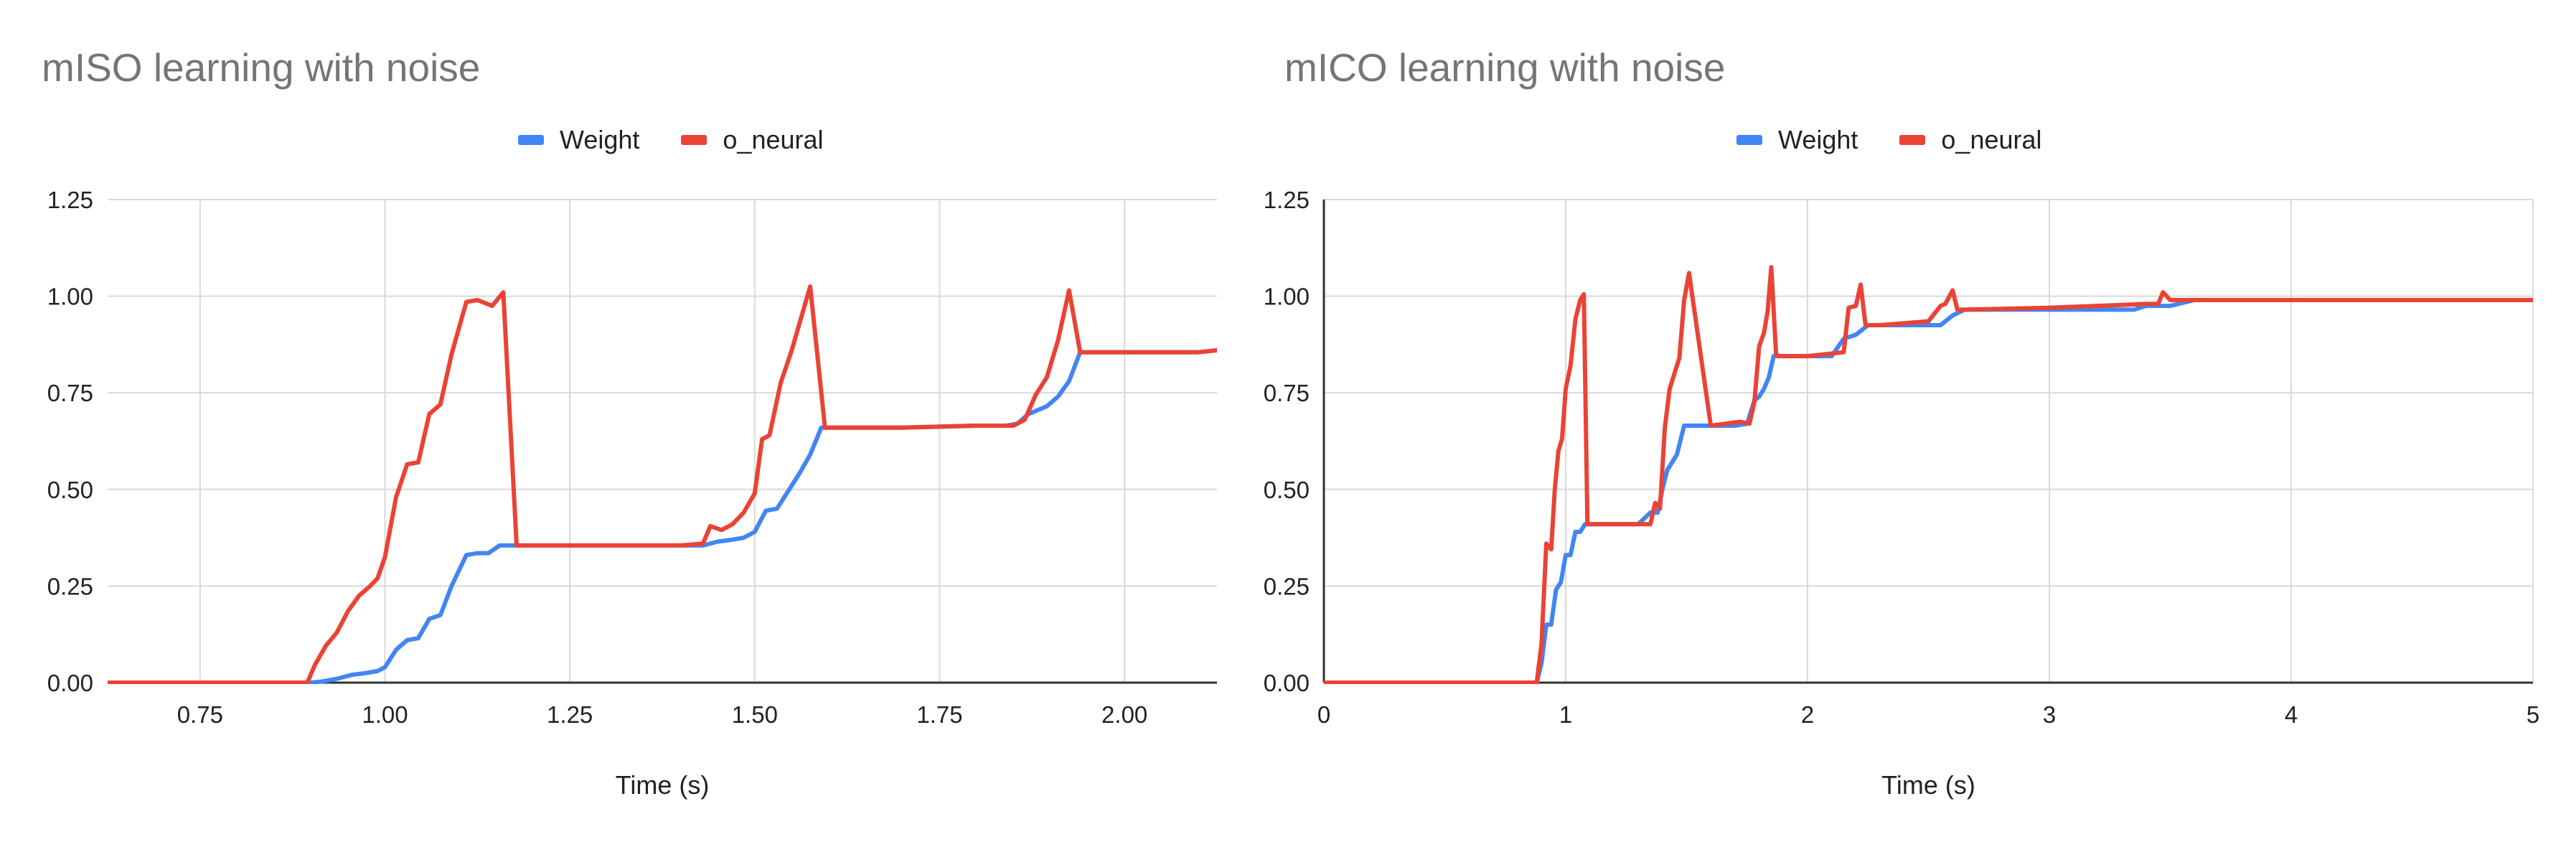 This screenshot has height=842, width=2576. What do you see at coordinates (261, 67) in the screenshot?
I see `chart-title: mISO learning with noise` at bounding box center [261, 67].